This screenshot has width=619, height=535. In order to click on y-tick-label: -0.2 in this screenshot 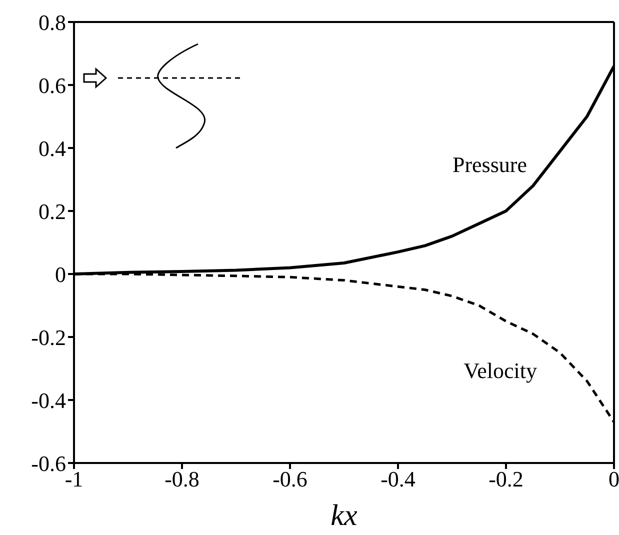, I will do `click(48, 337)`.